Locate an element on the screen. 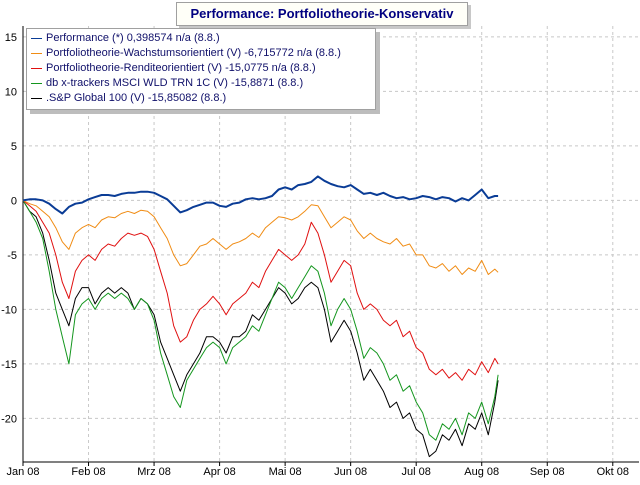 This screenshot has width=640, height=485. y-tick-label: 0 is located at coordinates (14, 201).